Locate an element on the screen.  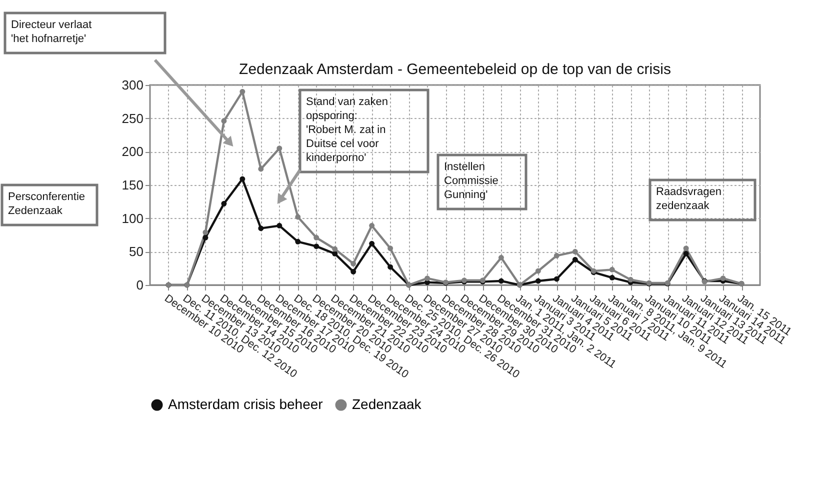
legend-label: Amsterdam crisis beheer is located at coordinates (246, 404).